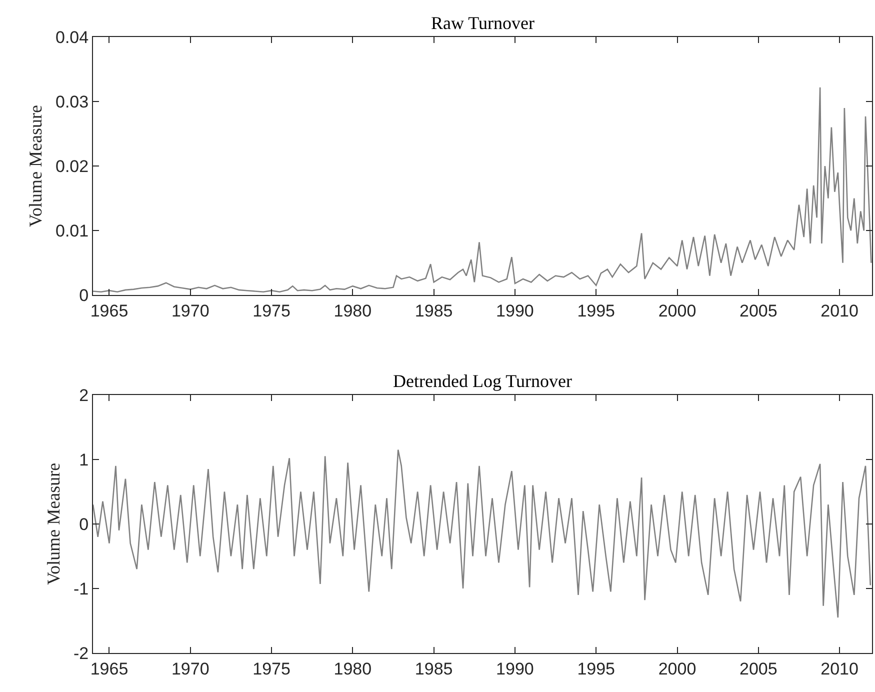  I want to click on chart-title: Raw Turnover, so click(483, 23).